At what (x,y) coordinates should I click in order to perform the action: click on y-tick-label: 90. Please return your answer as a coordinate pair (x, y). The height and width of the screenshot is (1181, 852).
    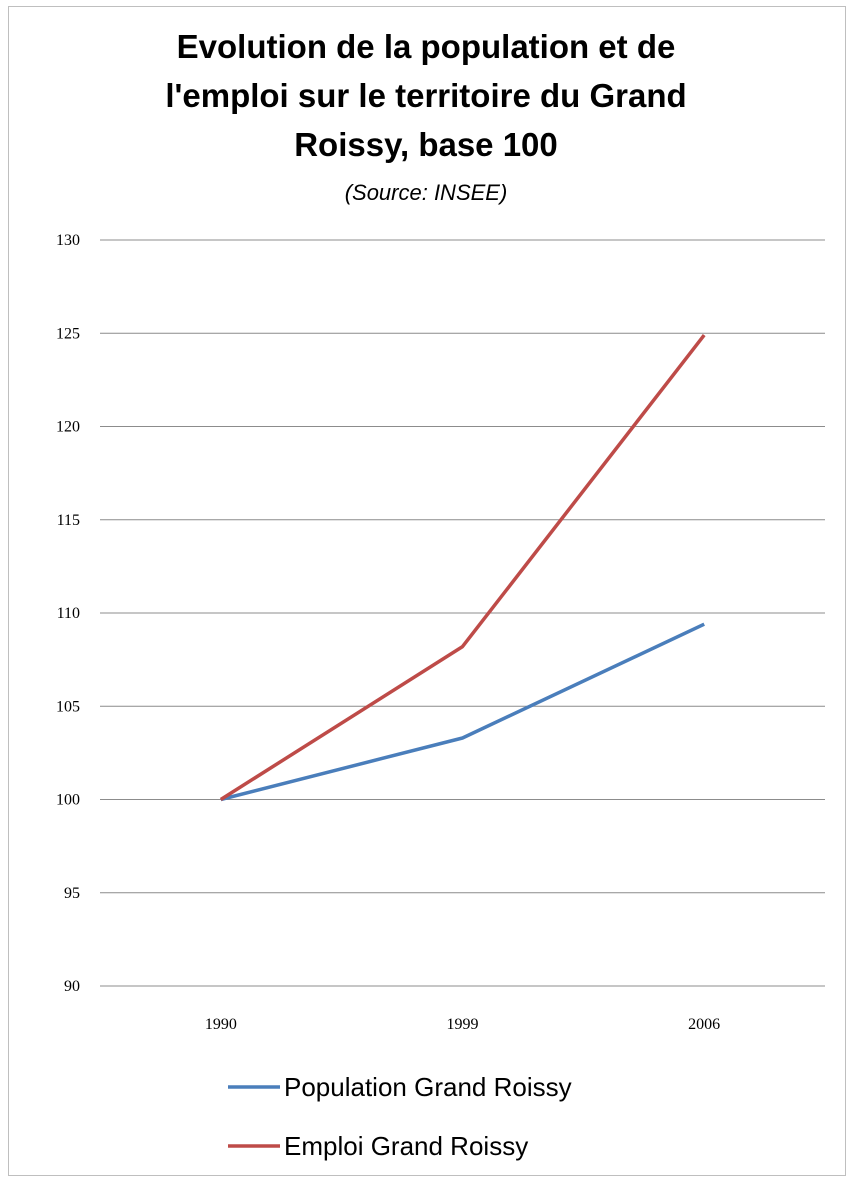
    Looking at the image, I should click on (72, 986).